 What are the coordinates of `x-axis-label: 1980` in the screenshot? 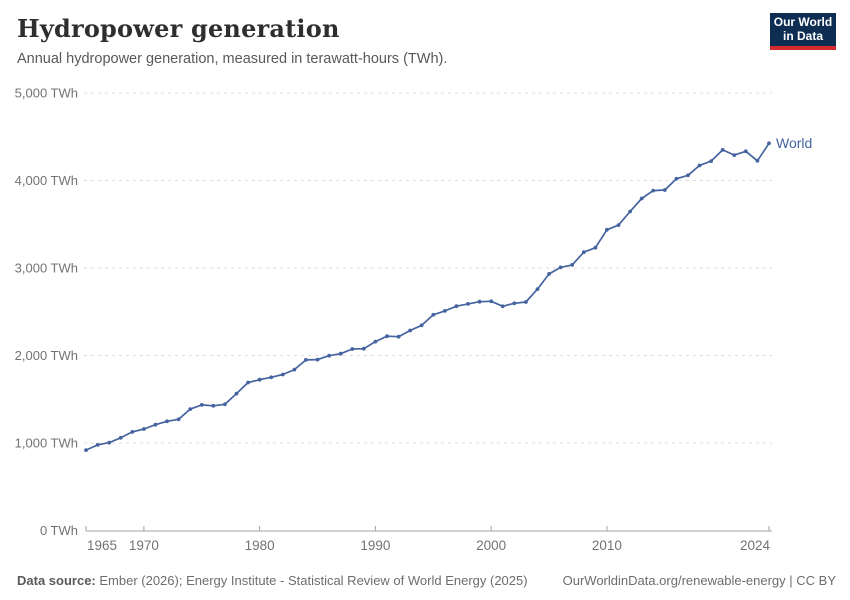 It's located at (260, 545).